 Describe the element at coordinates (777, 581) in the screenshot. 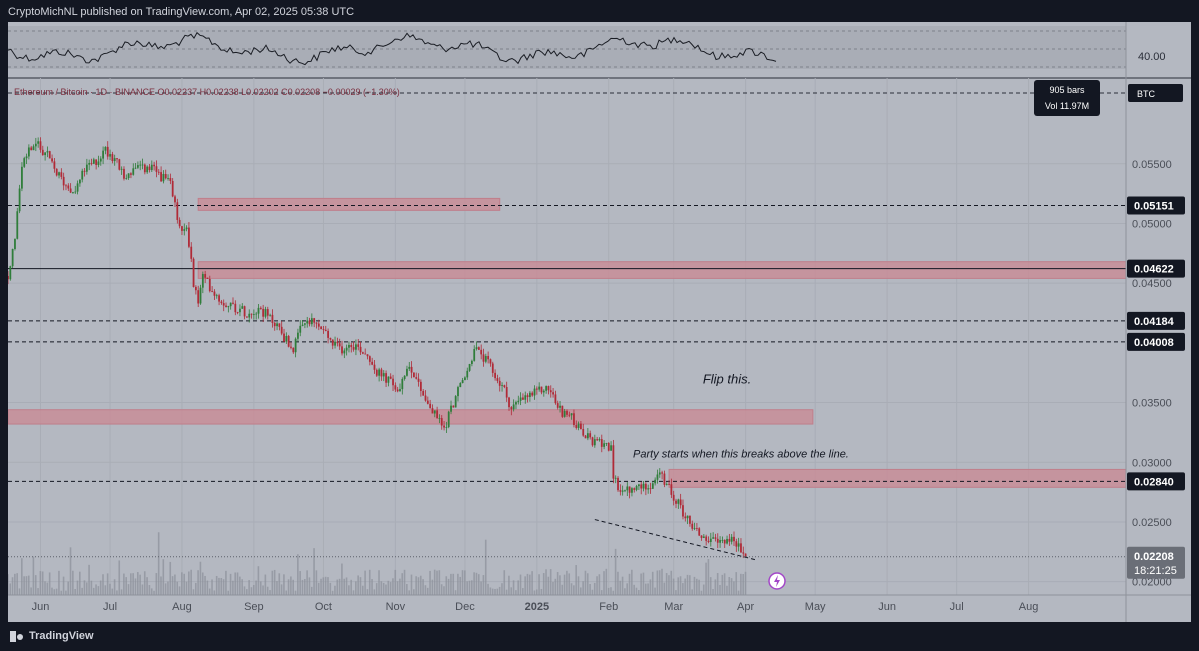

I see `alert-icon` at that location.